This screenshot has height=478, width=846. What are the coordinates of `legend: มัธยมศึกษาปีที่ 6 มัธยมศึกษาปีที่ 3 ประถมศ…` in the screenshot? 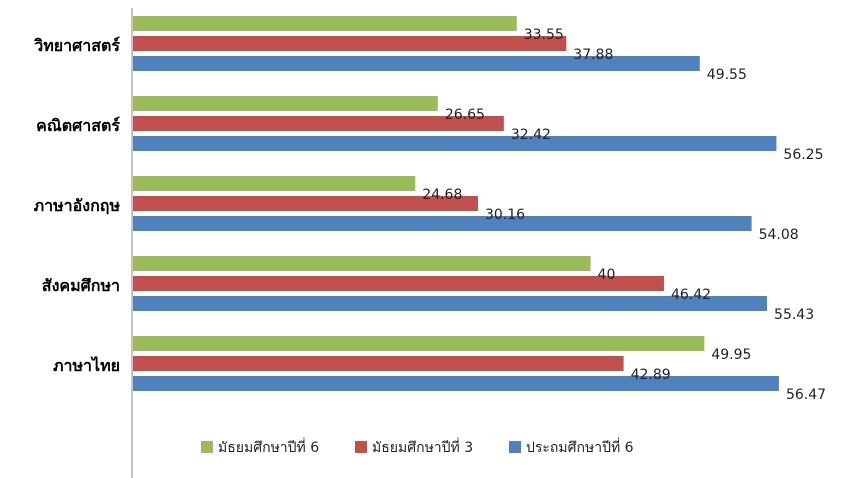 It's located at (417, 447).